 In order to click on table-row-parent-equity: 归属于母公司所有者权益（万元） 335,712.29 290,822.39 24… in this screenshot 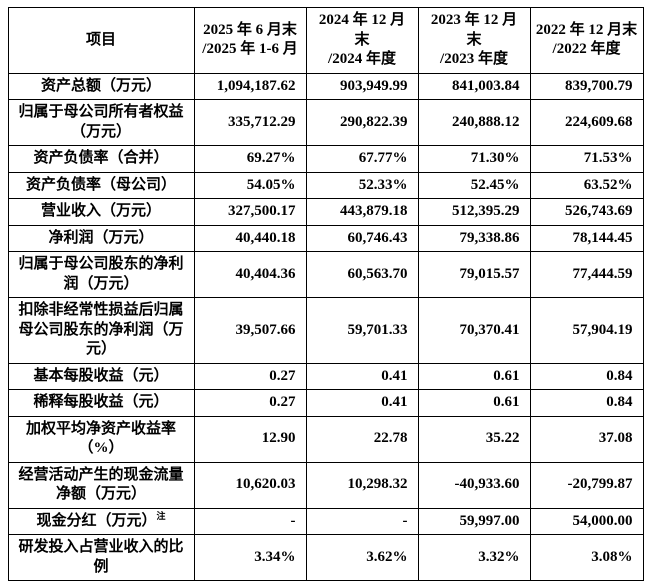, I will do `click(325, 122)`.